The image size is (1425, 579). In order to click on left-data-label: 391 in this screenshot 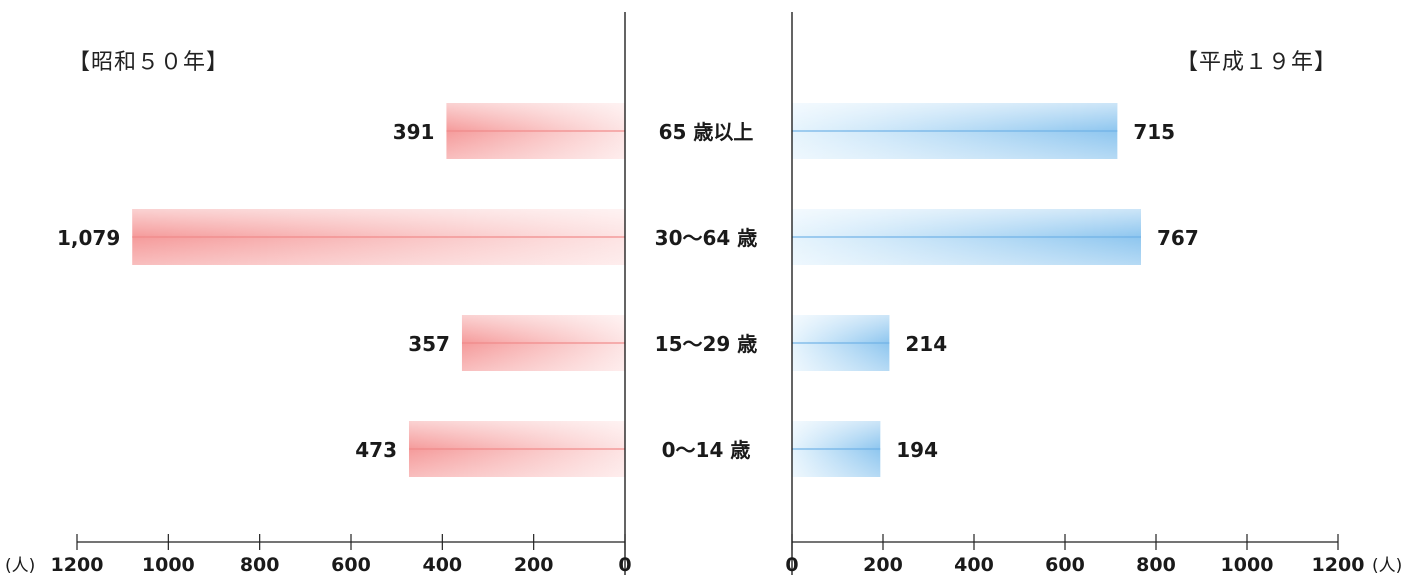, I will do `click(414, 132)`.